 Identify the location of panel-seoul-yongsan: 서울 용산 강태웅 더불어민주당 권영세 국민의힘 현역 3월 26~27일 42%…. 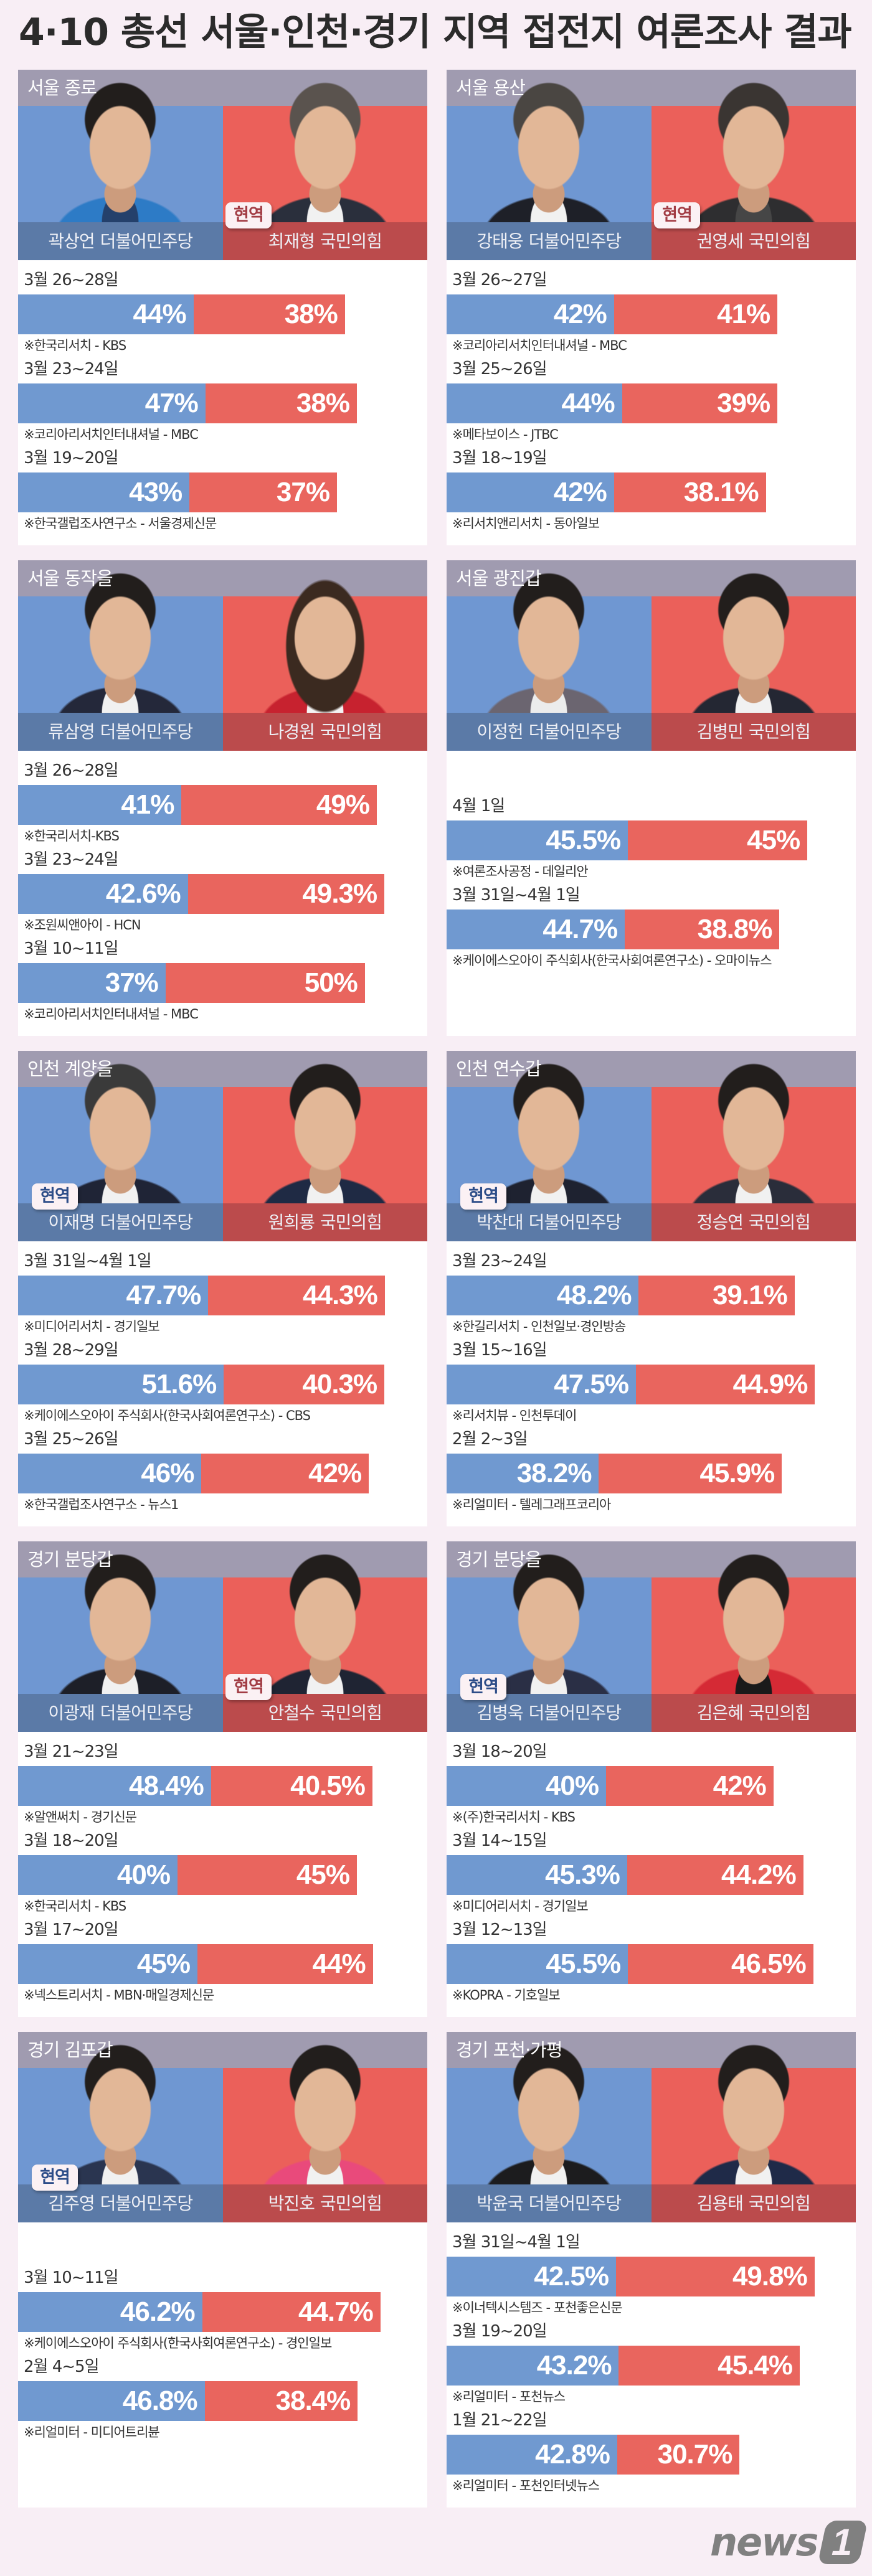
(651, 307).